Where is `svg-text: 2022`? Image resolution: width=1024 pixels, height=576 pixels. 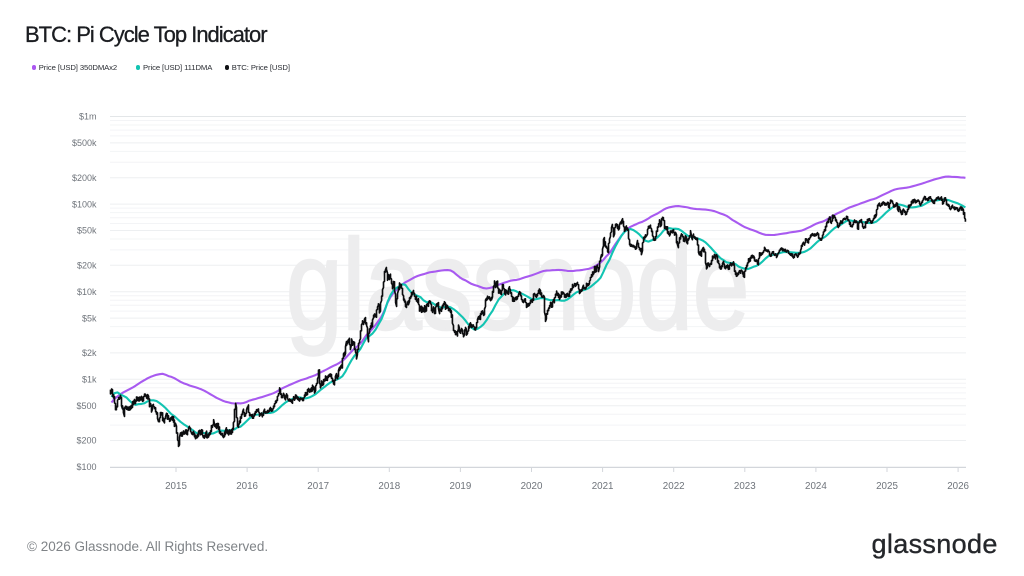
svg-text: 2022 is located at coordinates (674, 486).